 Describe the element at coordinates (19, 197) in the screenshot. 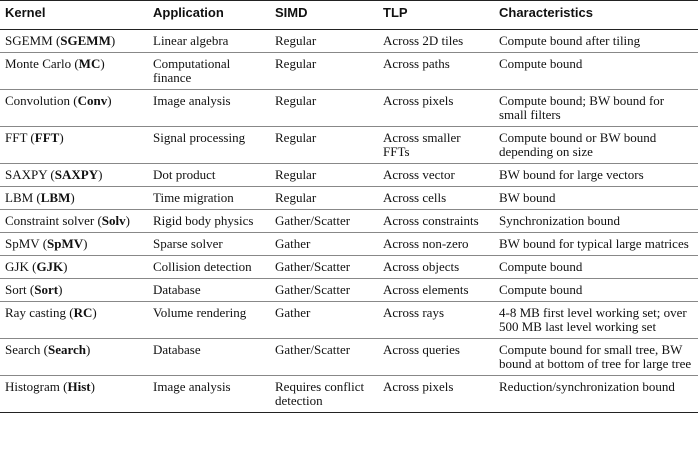

I see `kernel-name: LBM` at that location.